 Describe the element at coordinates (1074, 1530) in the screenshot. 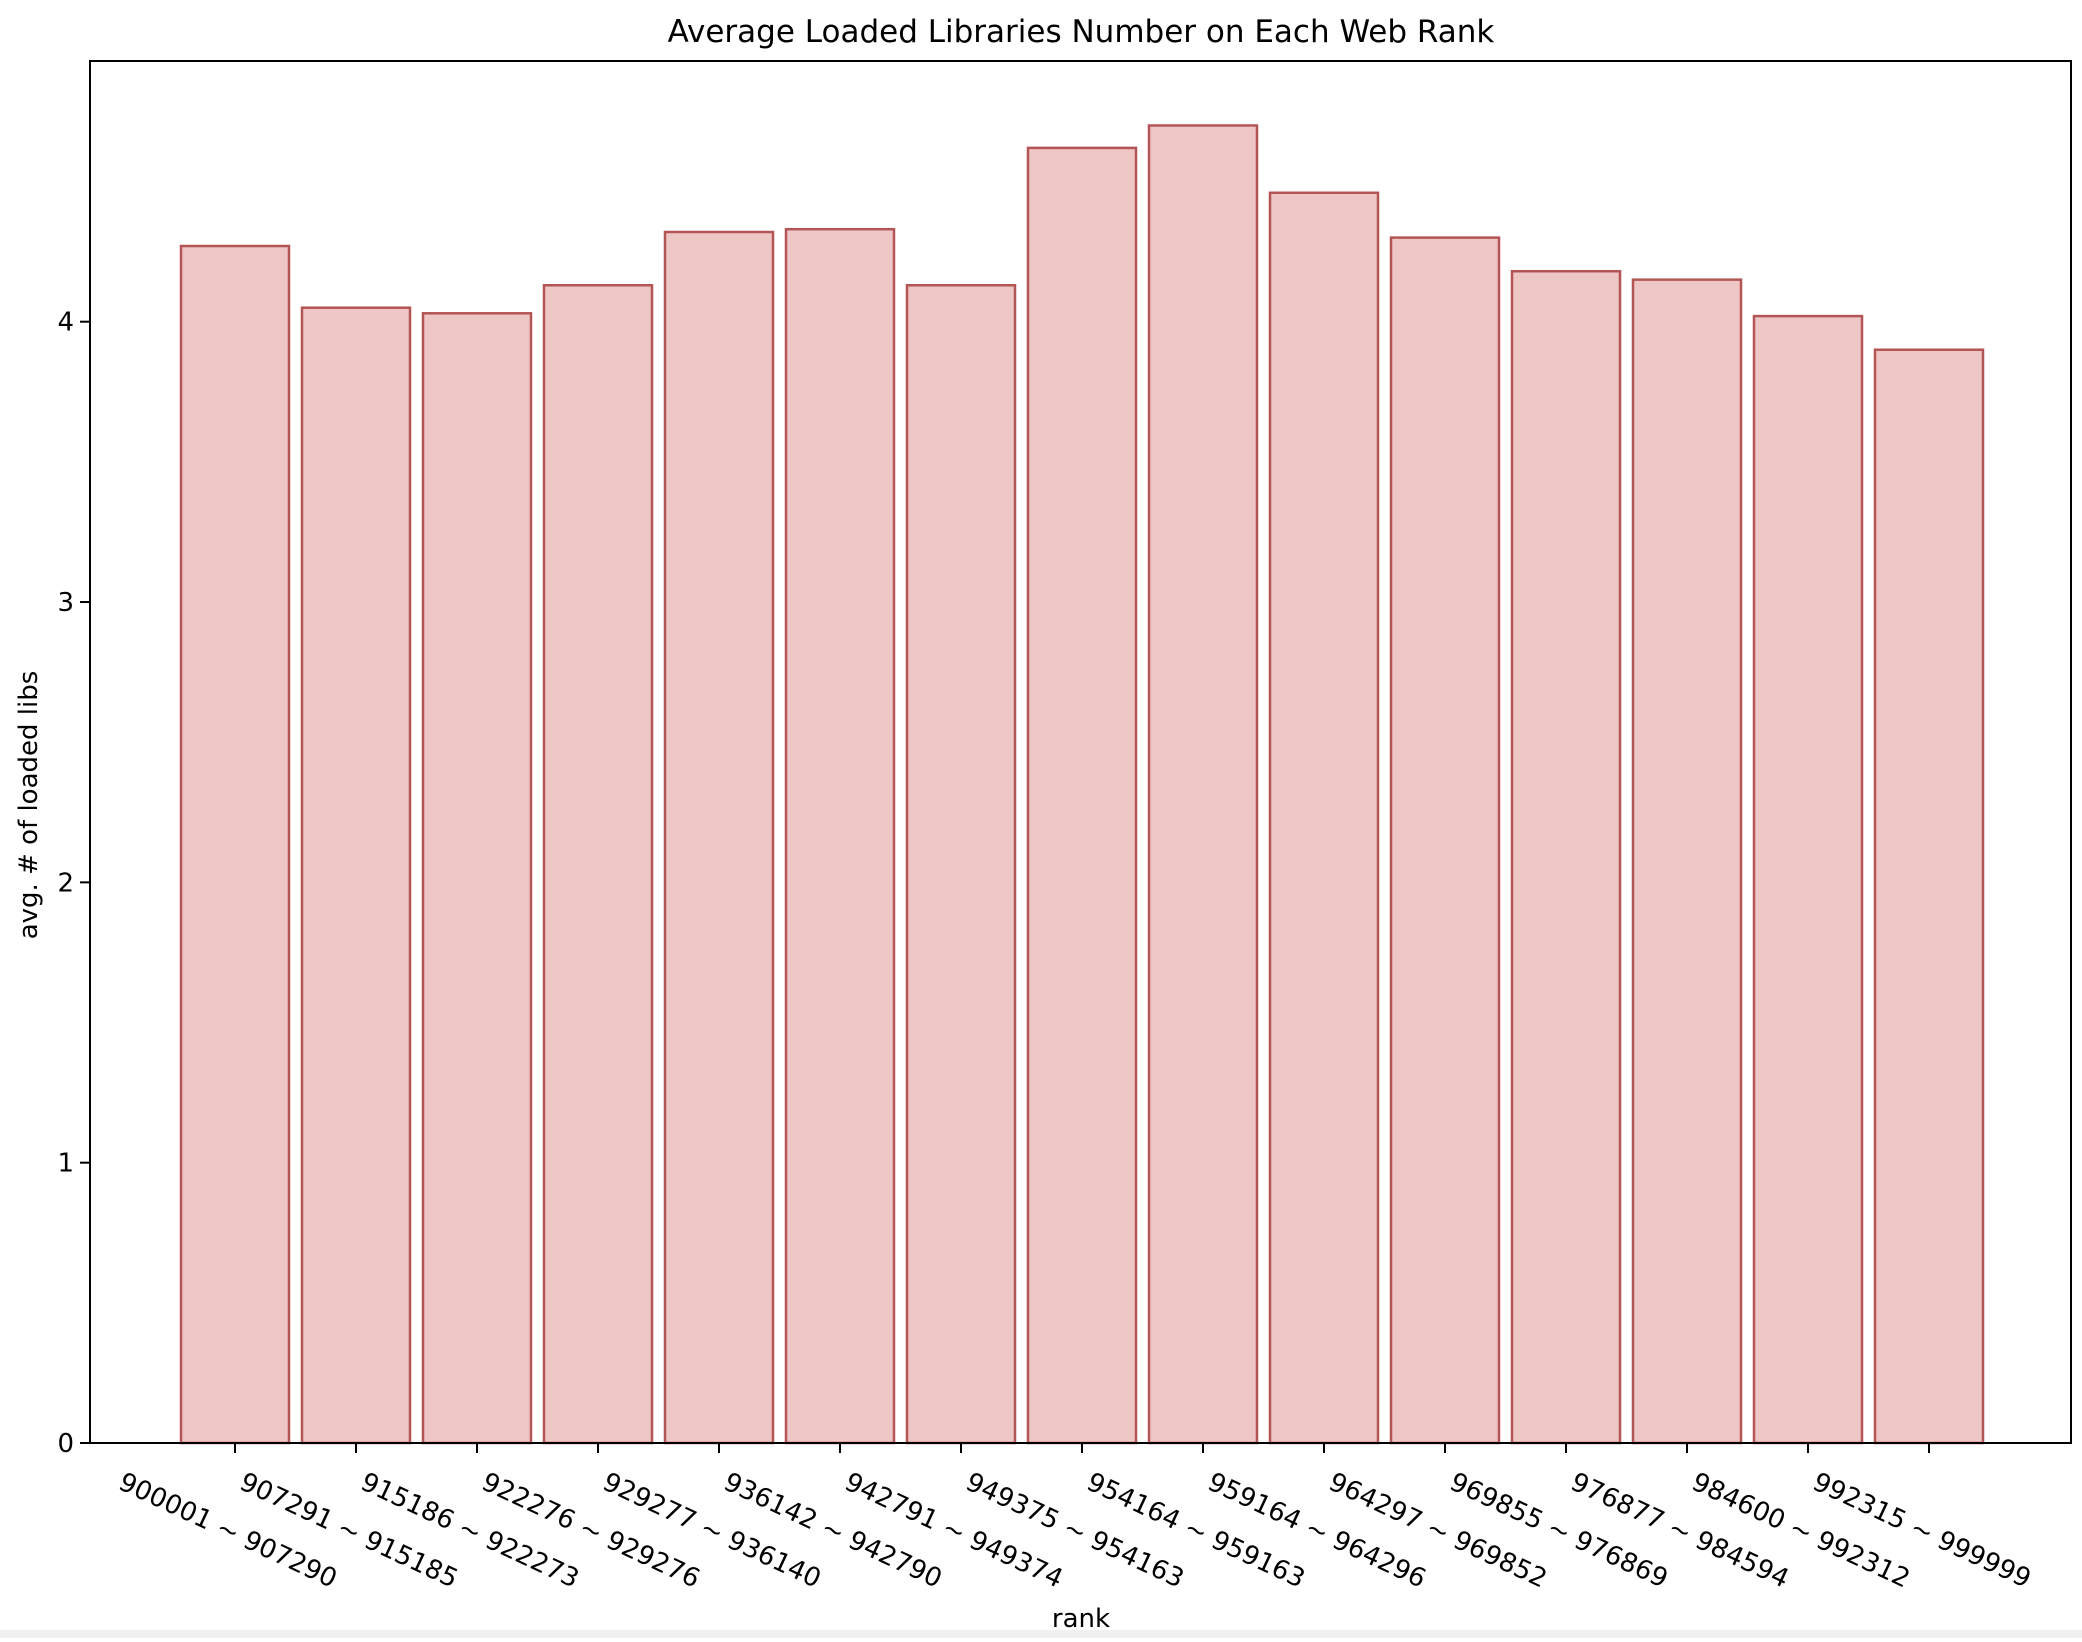

I see `x-tick-label-7: 949375 ~ 954163` at that location.